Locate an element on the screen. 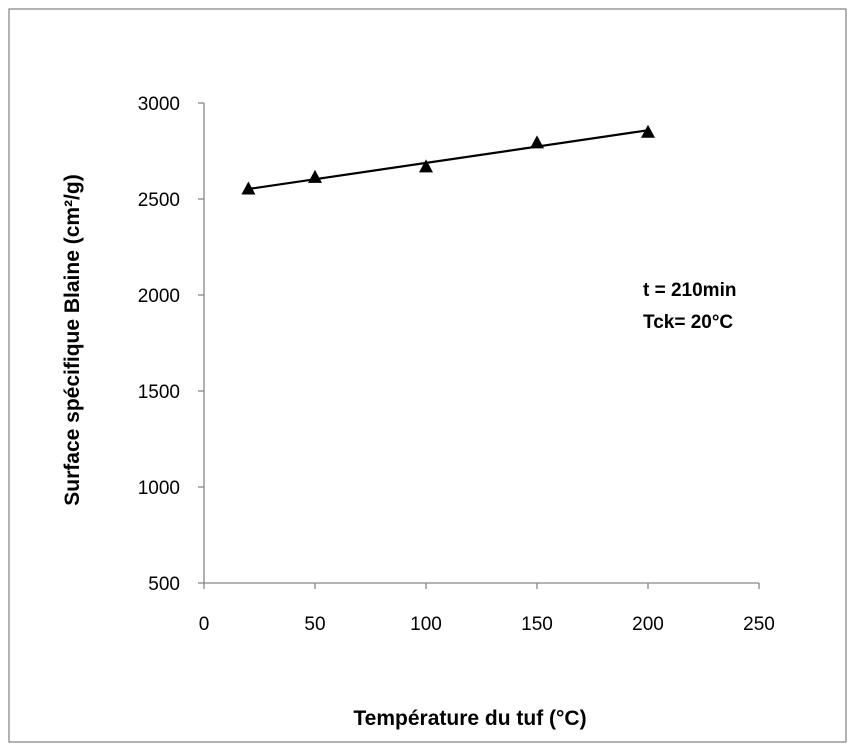  annotation-time: t = 210min is located at coordinates (689, 290).